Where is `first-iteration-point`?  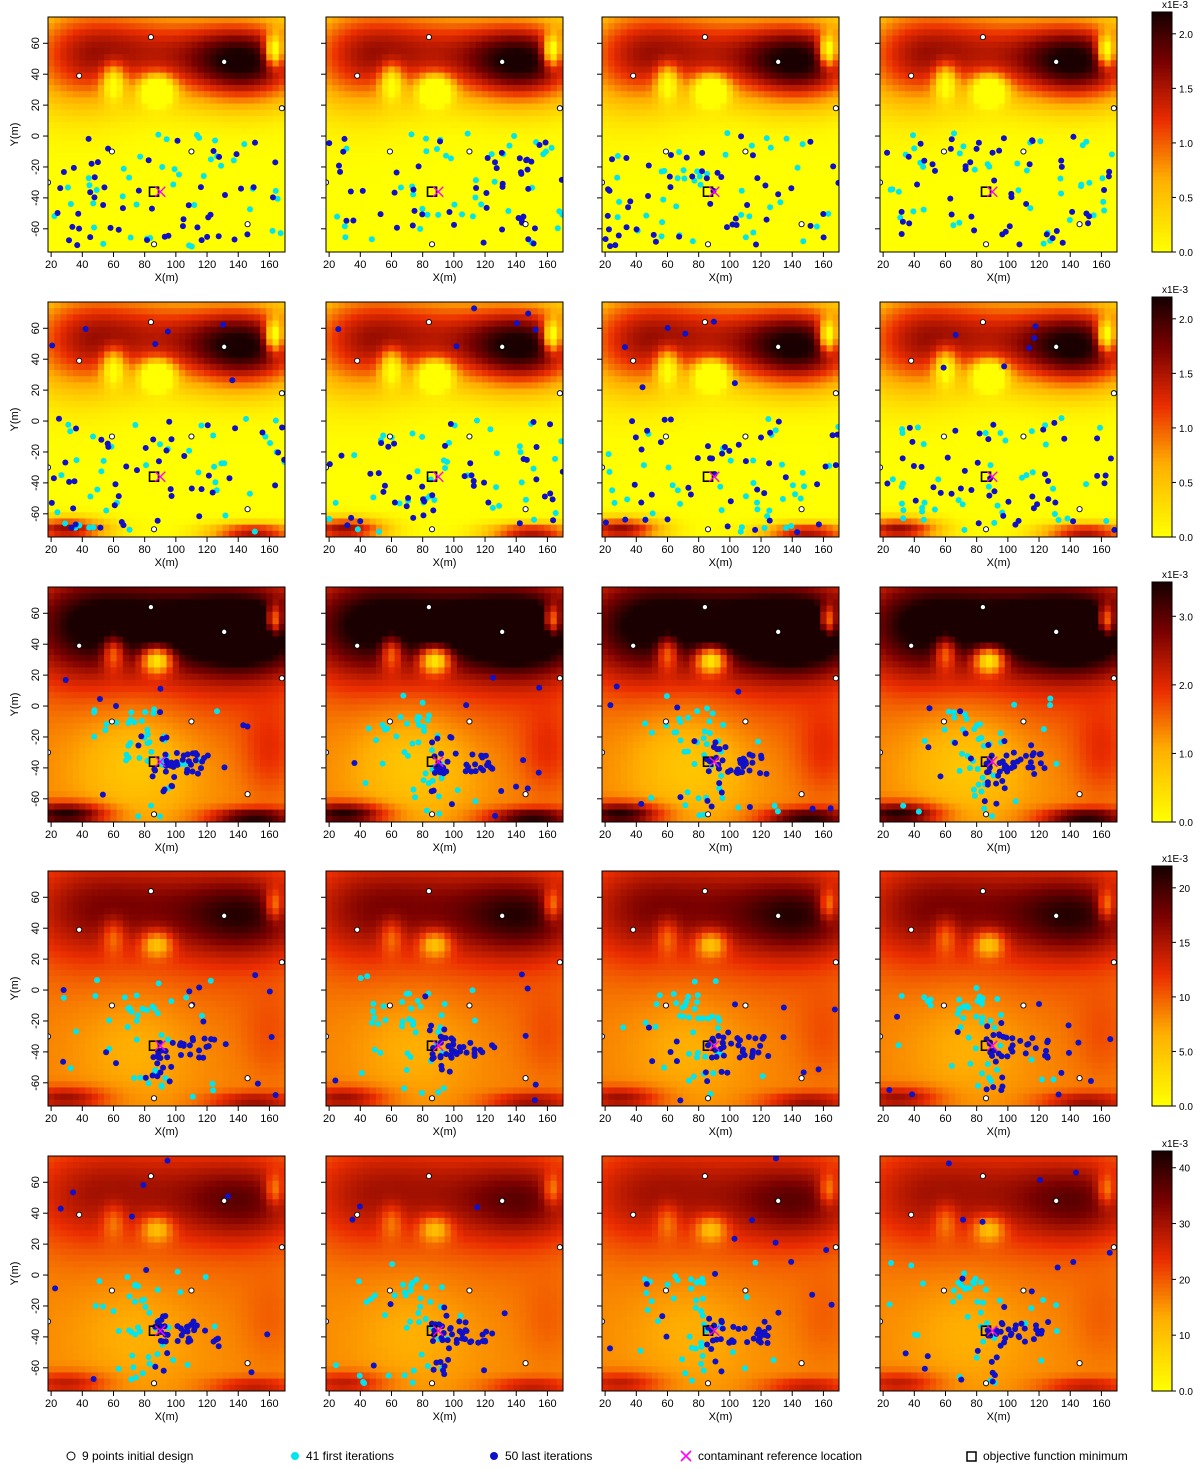
first-iteration-point is located at coordinates (467, 133).